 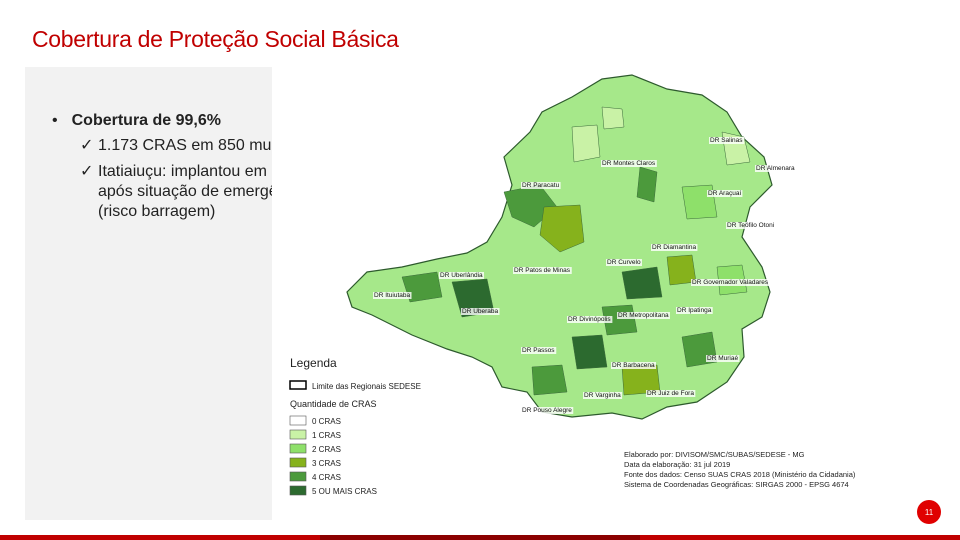 I want to click on legend-title: Legenda, so click(x=313, y=363).